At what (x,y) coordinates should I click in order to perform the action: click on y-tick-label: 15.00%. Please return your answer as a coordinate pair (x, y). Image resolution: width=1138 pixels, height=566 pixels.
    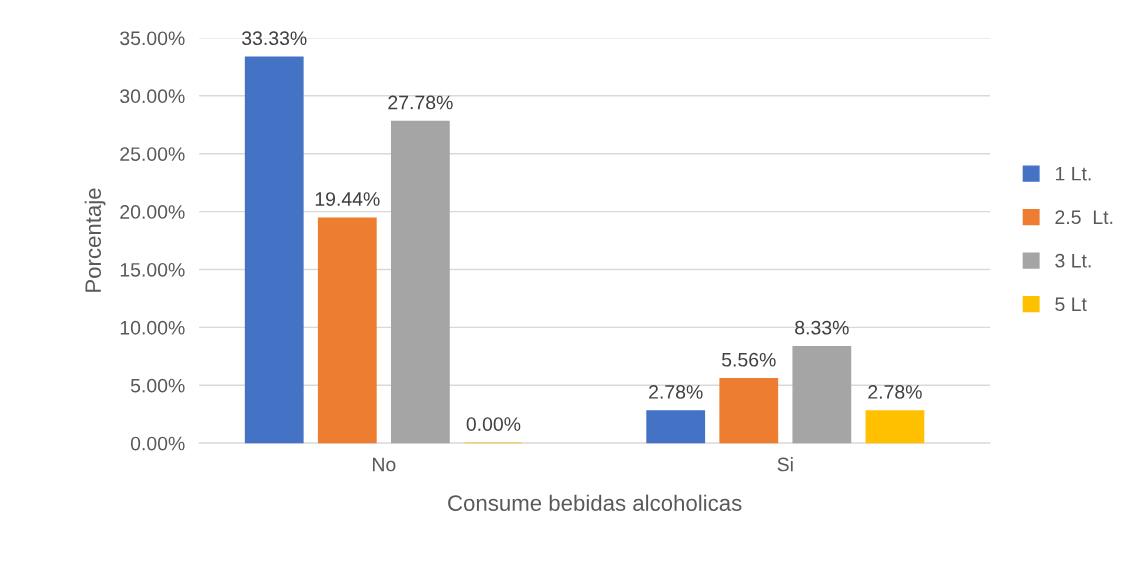
    Looking at the image, I should click on (152, 269).